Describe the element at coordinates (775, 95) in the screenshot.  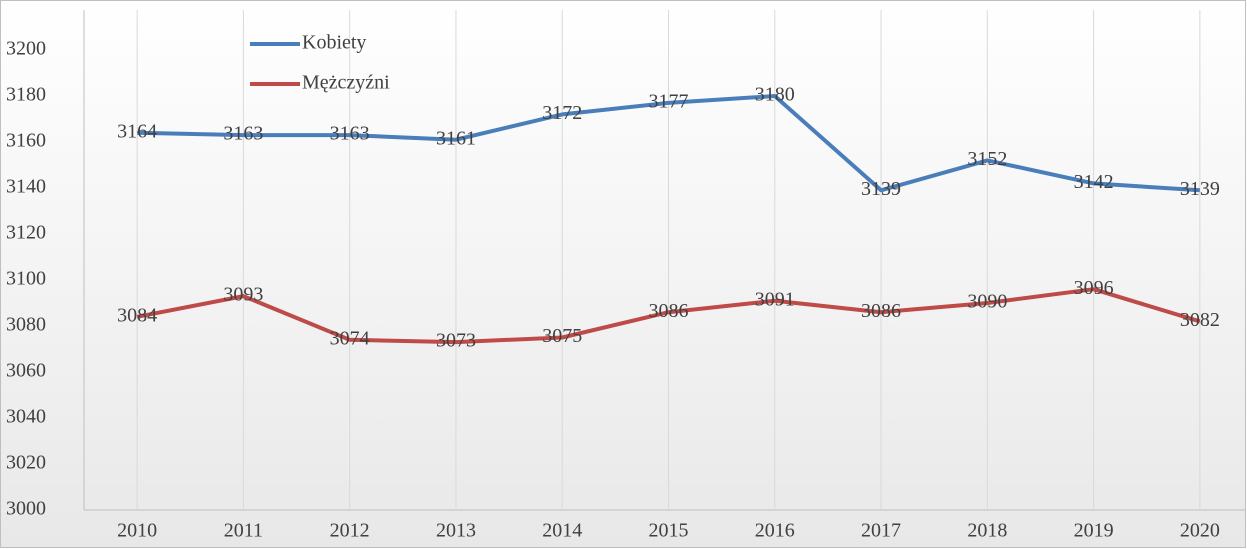
I see `data-label: 3180` at that location.